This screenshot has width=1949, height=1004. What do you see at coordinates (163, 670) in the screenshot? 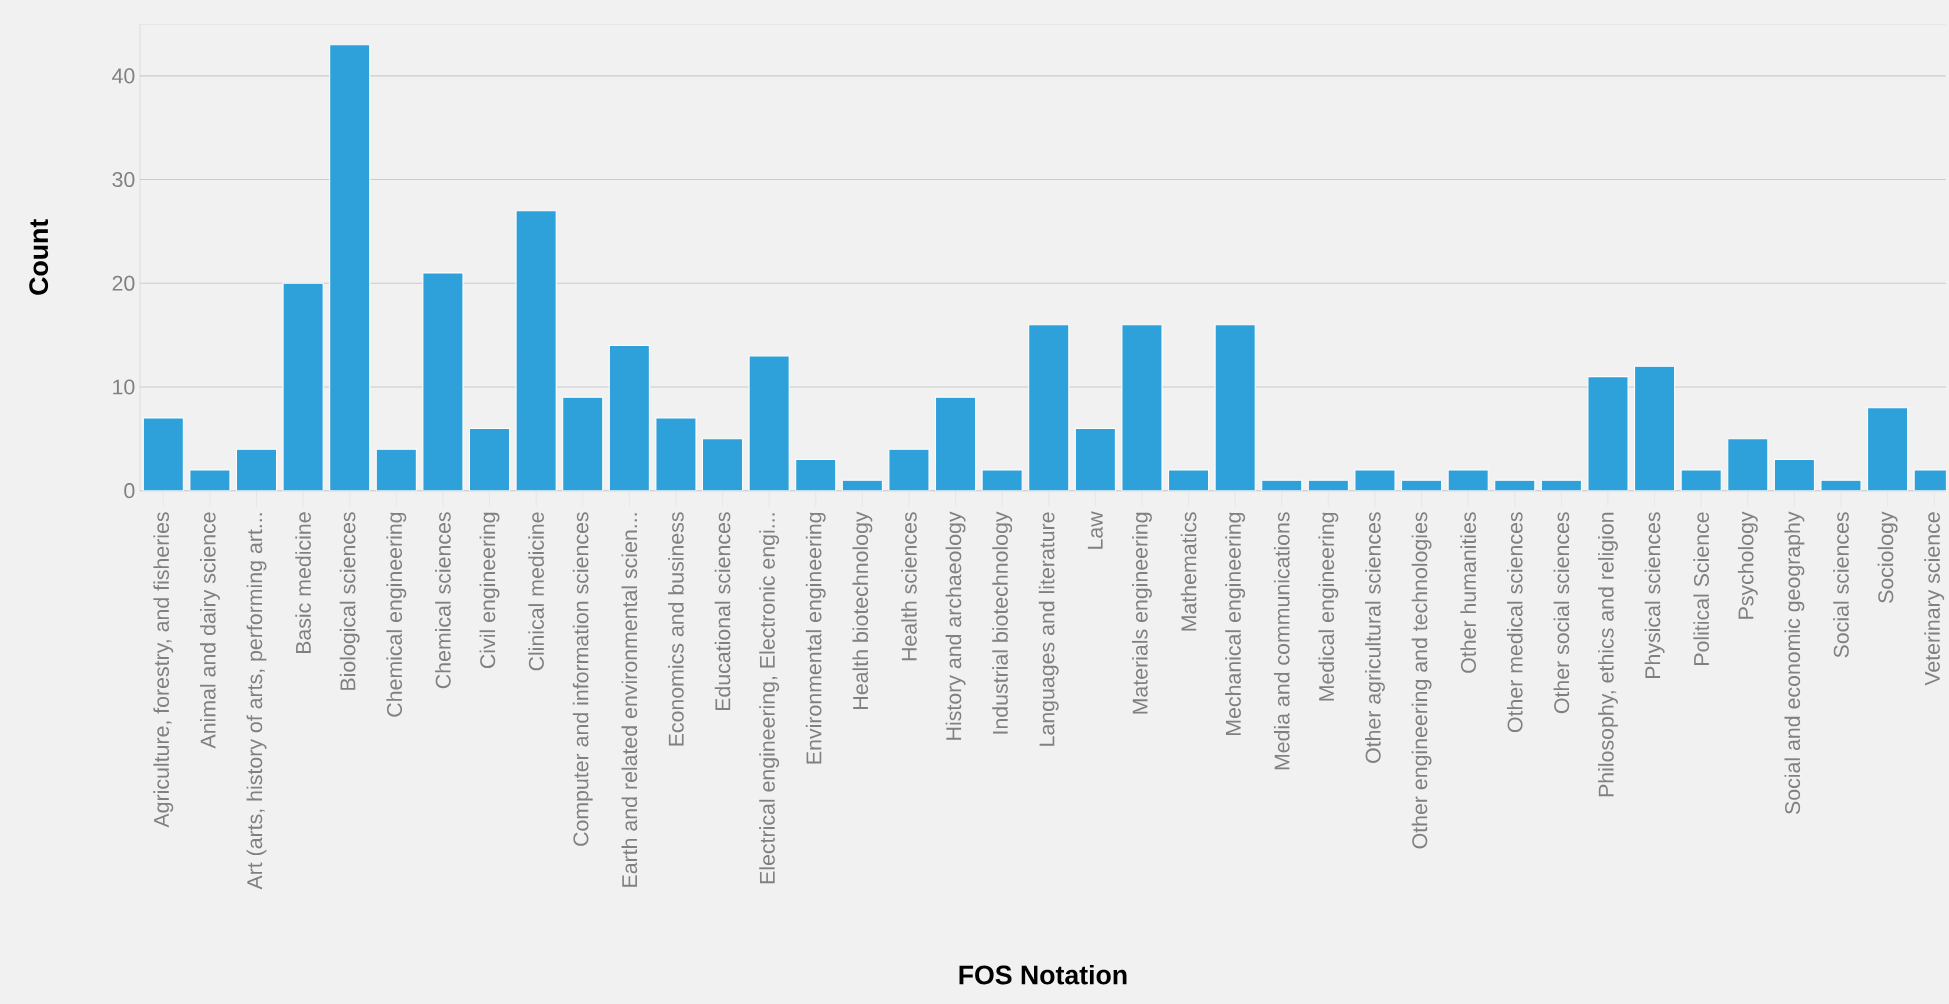
I see `x-tick-label: Agriculture, forestry, and fisheries` at bounding box center [163, 670].